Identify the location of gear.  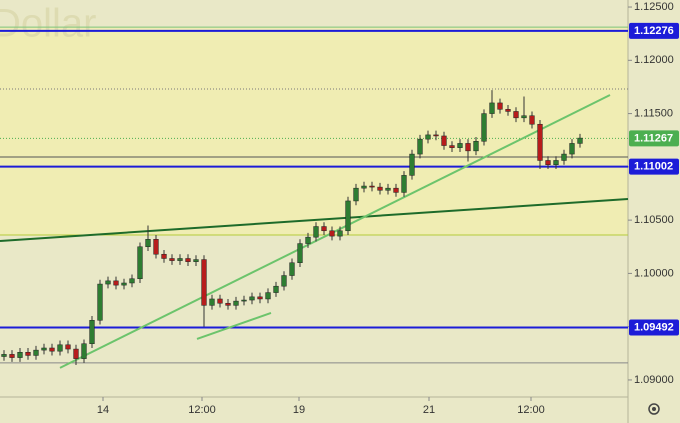
(654, 409).